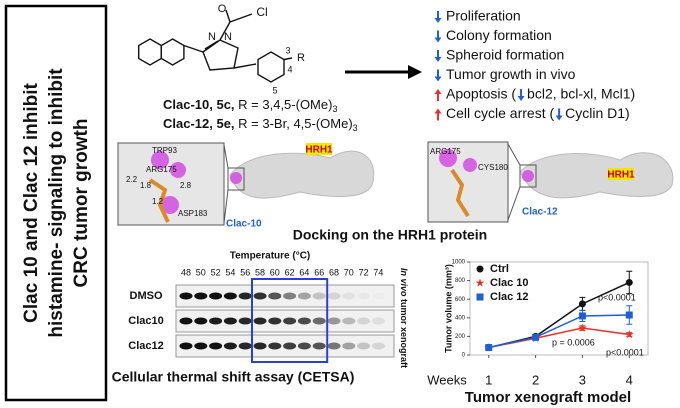 This screenshot has width=680, height=408. I want to click on legend-label: Ctrl, so click(499, 269).